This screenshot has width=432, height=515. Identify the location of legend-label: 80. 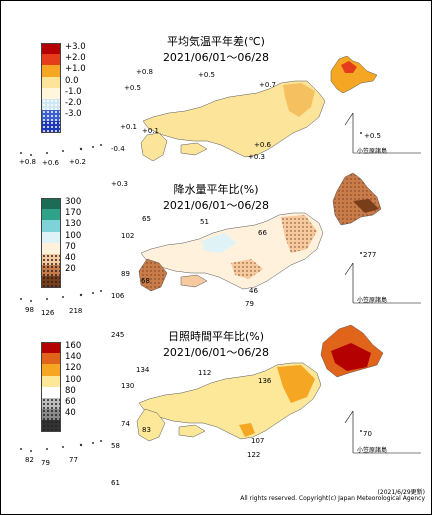
(70, 390).